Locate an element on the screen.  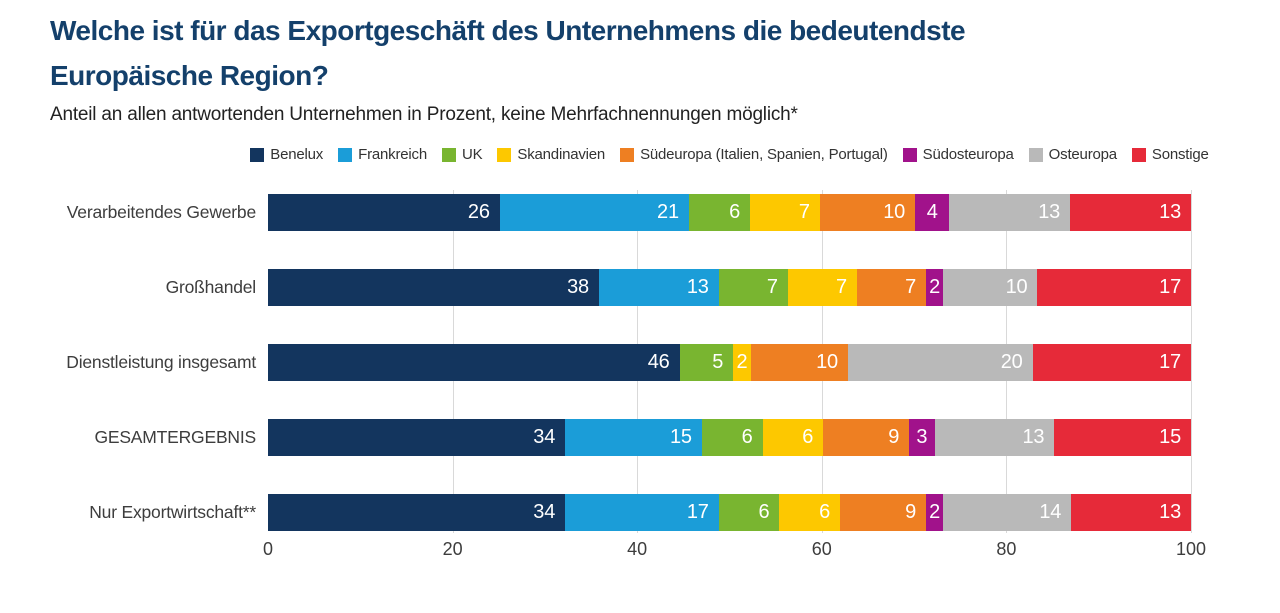
bar-segment: 21 is located at coordinates (594, 212).